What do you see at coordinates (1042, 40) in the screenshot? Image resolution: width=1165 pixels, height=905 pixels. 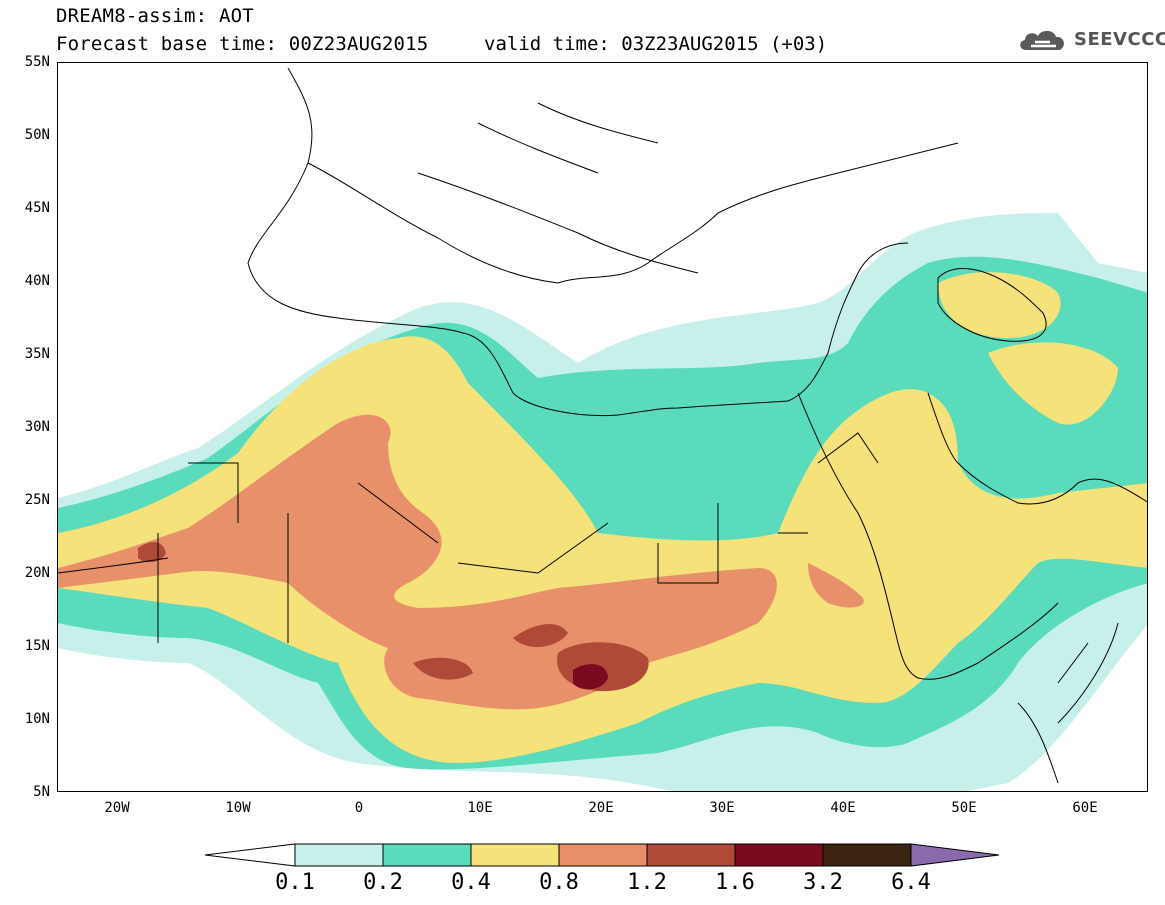 I see `cloud-icon` at bounding box center [1042, 40].